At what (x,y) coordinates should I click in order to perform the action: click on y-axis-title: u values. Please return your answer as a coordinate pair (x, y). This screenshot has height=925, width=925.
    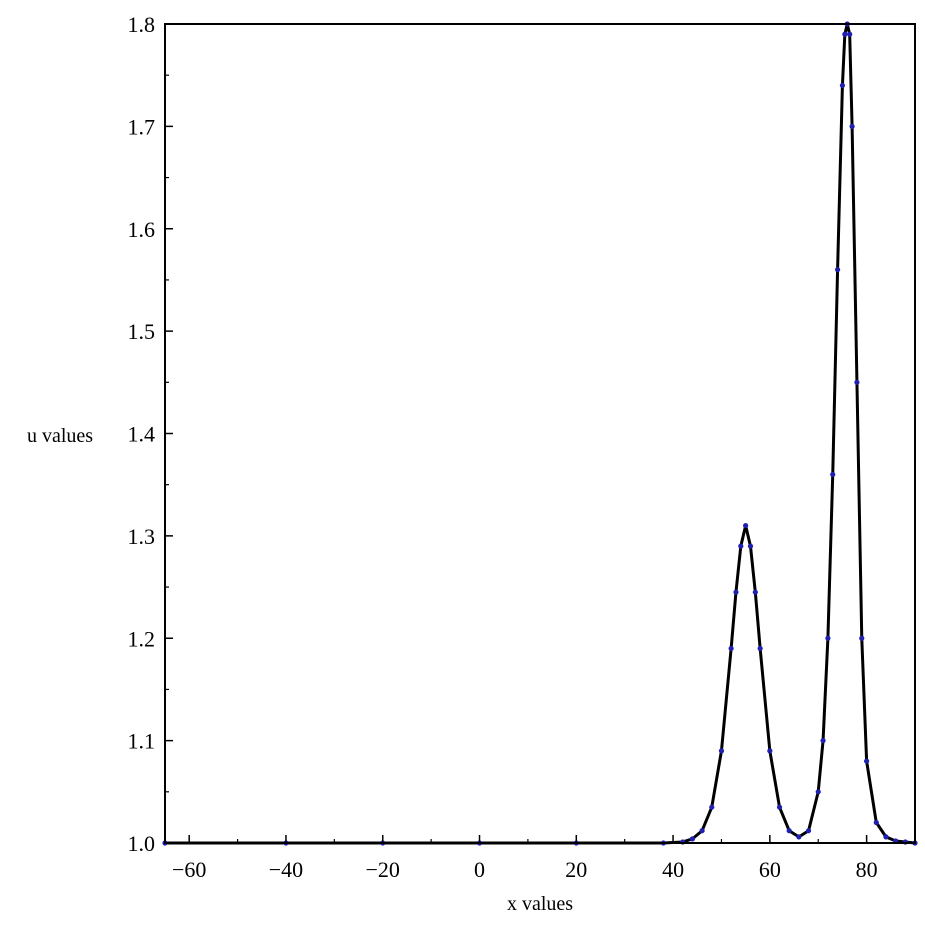
    Looking at the image, I should click on (60, 436).